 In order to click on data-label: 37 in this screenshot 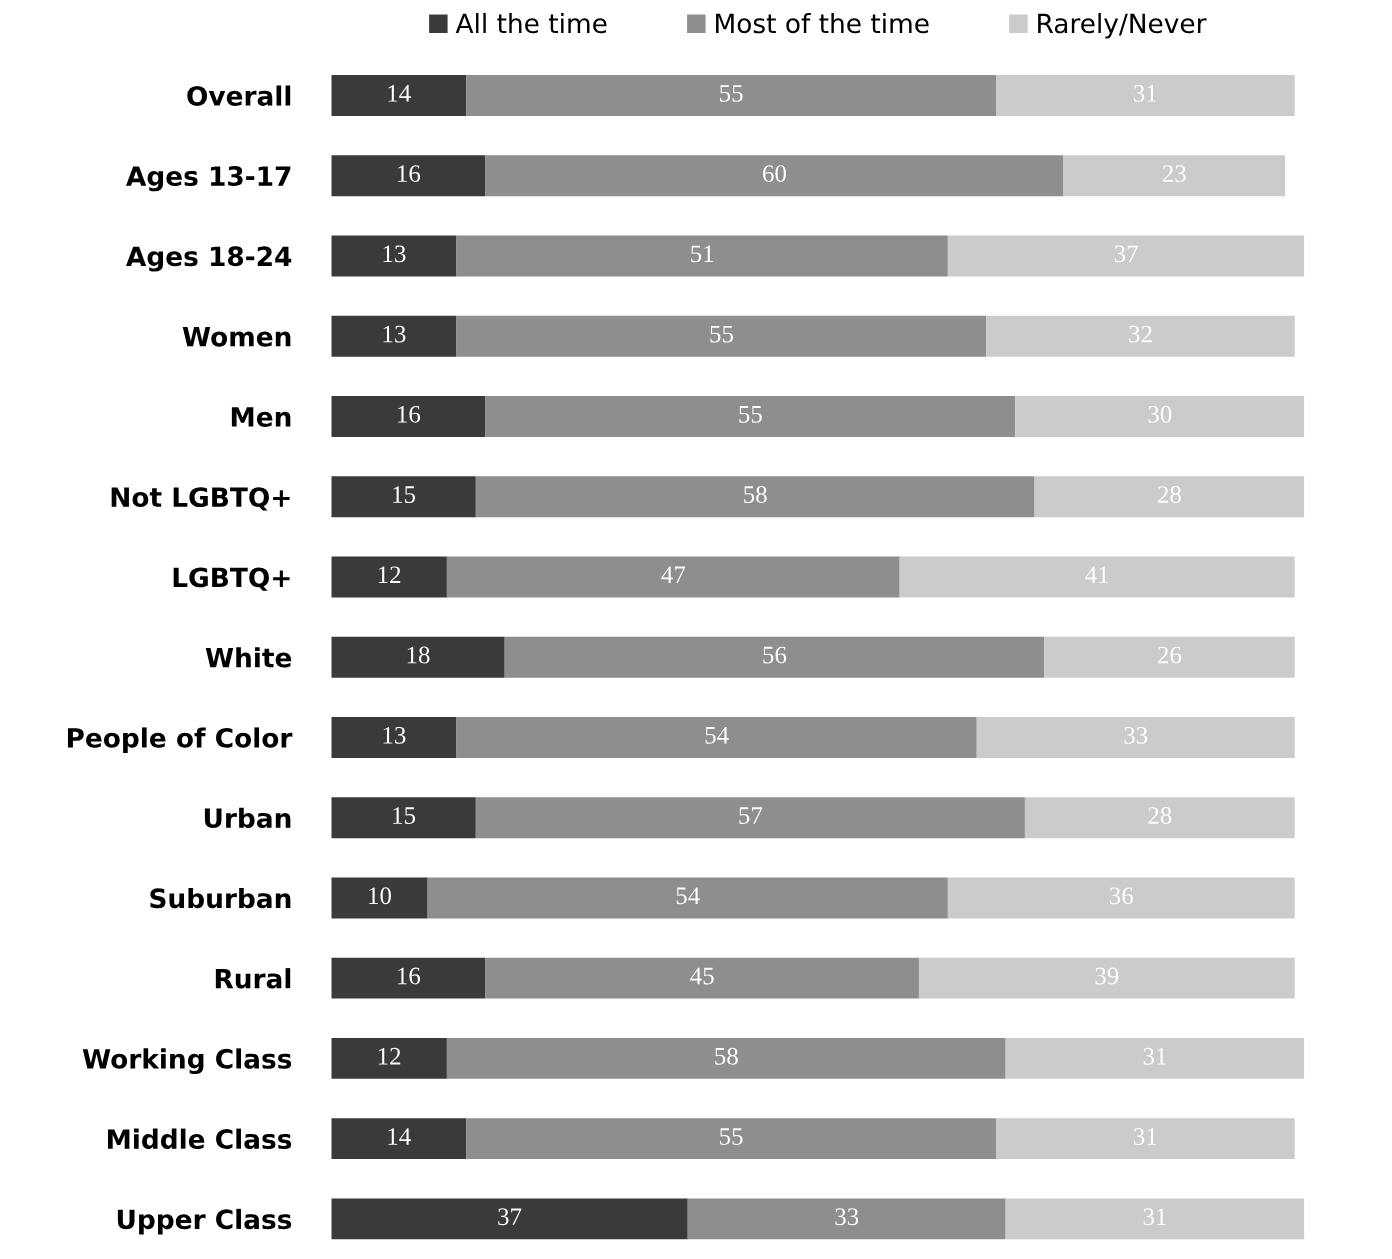, I will do `click(510, 1217)`.